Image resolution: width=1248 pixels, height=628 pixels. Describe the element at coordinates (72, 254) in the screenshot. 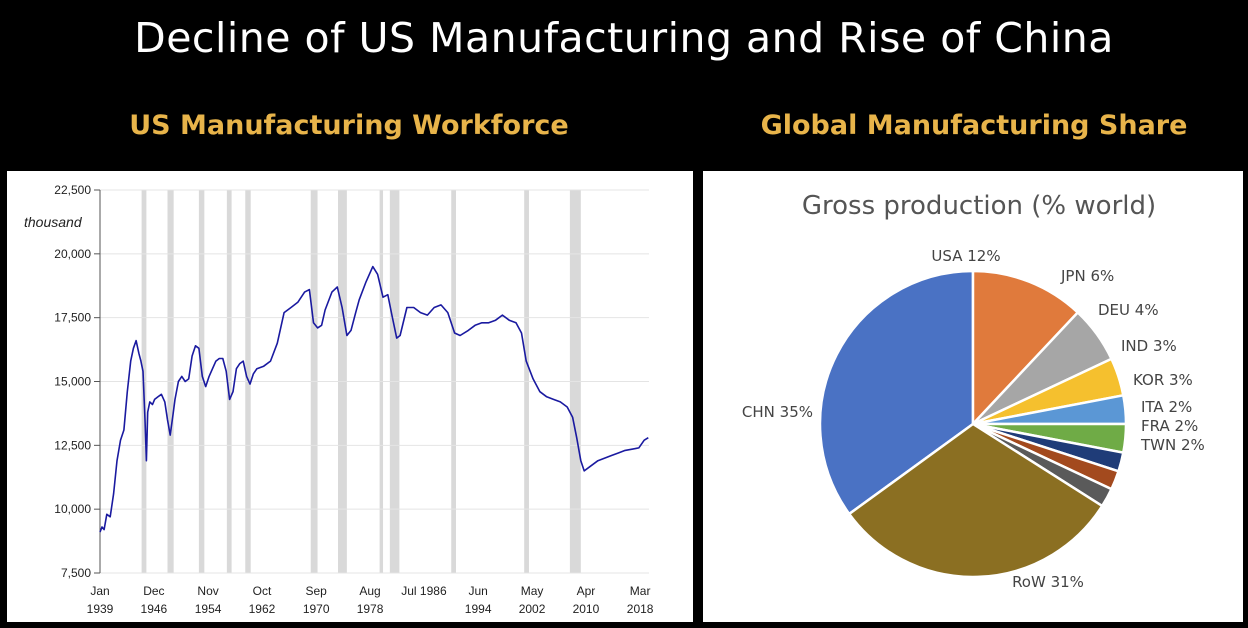

I see `y-tick-label: 20,000` at that location.